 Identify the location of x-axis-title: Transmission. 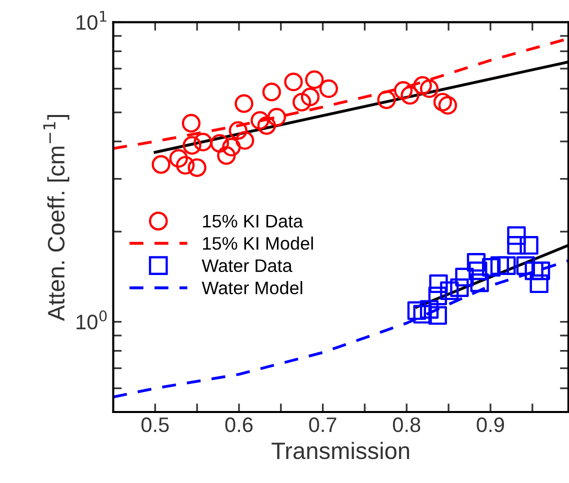
(341, 451).